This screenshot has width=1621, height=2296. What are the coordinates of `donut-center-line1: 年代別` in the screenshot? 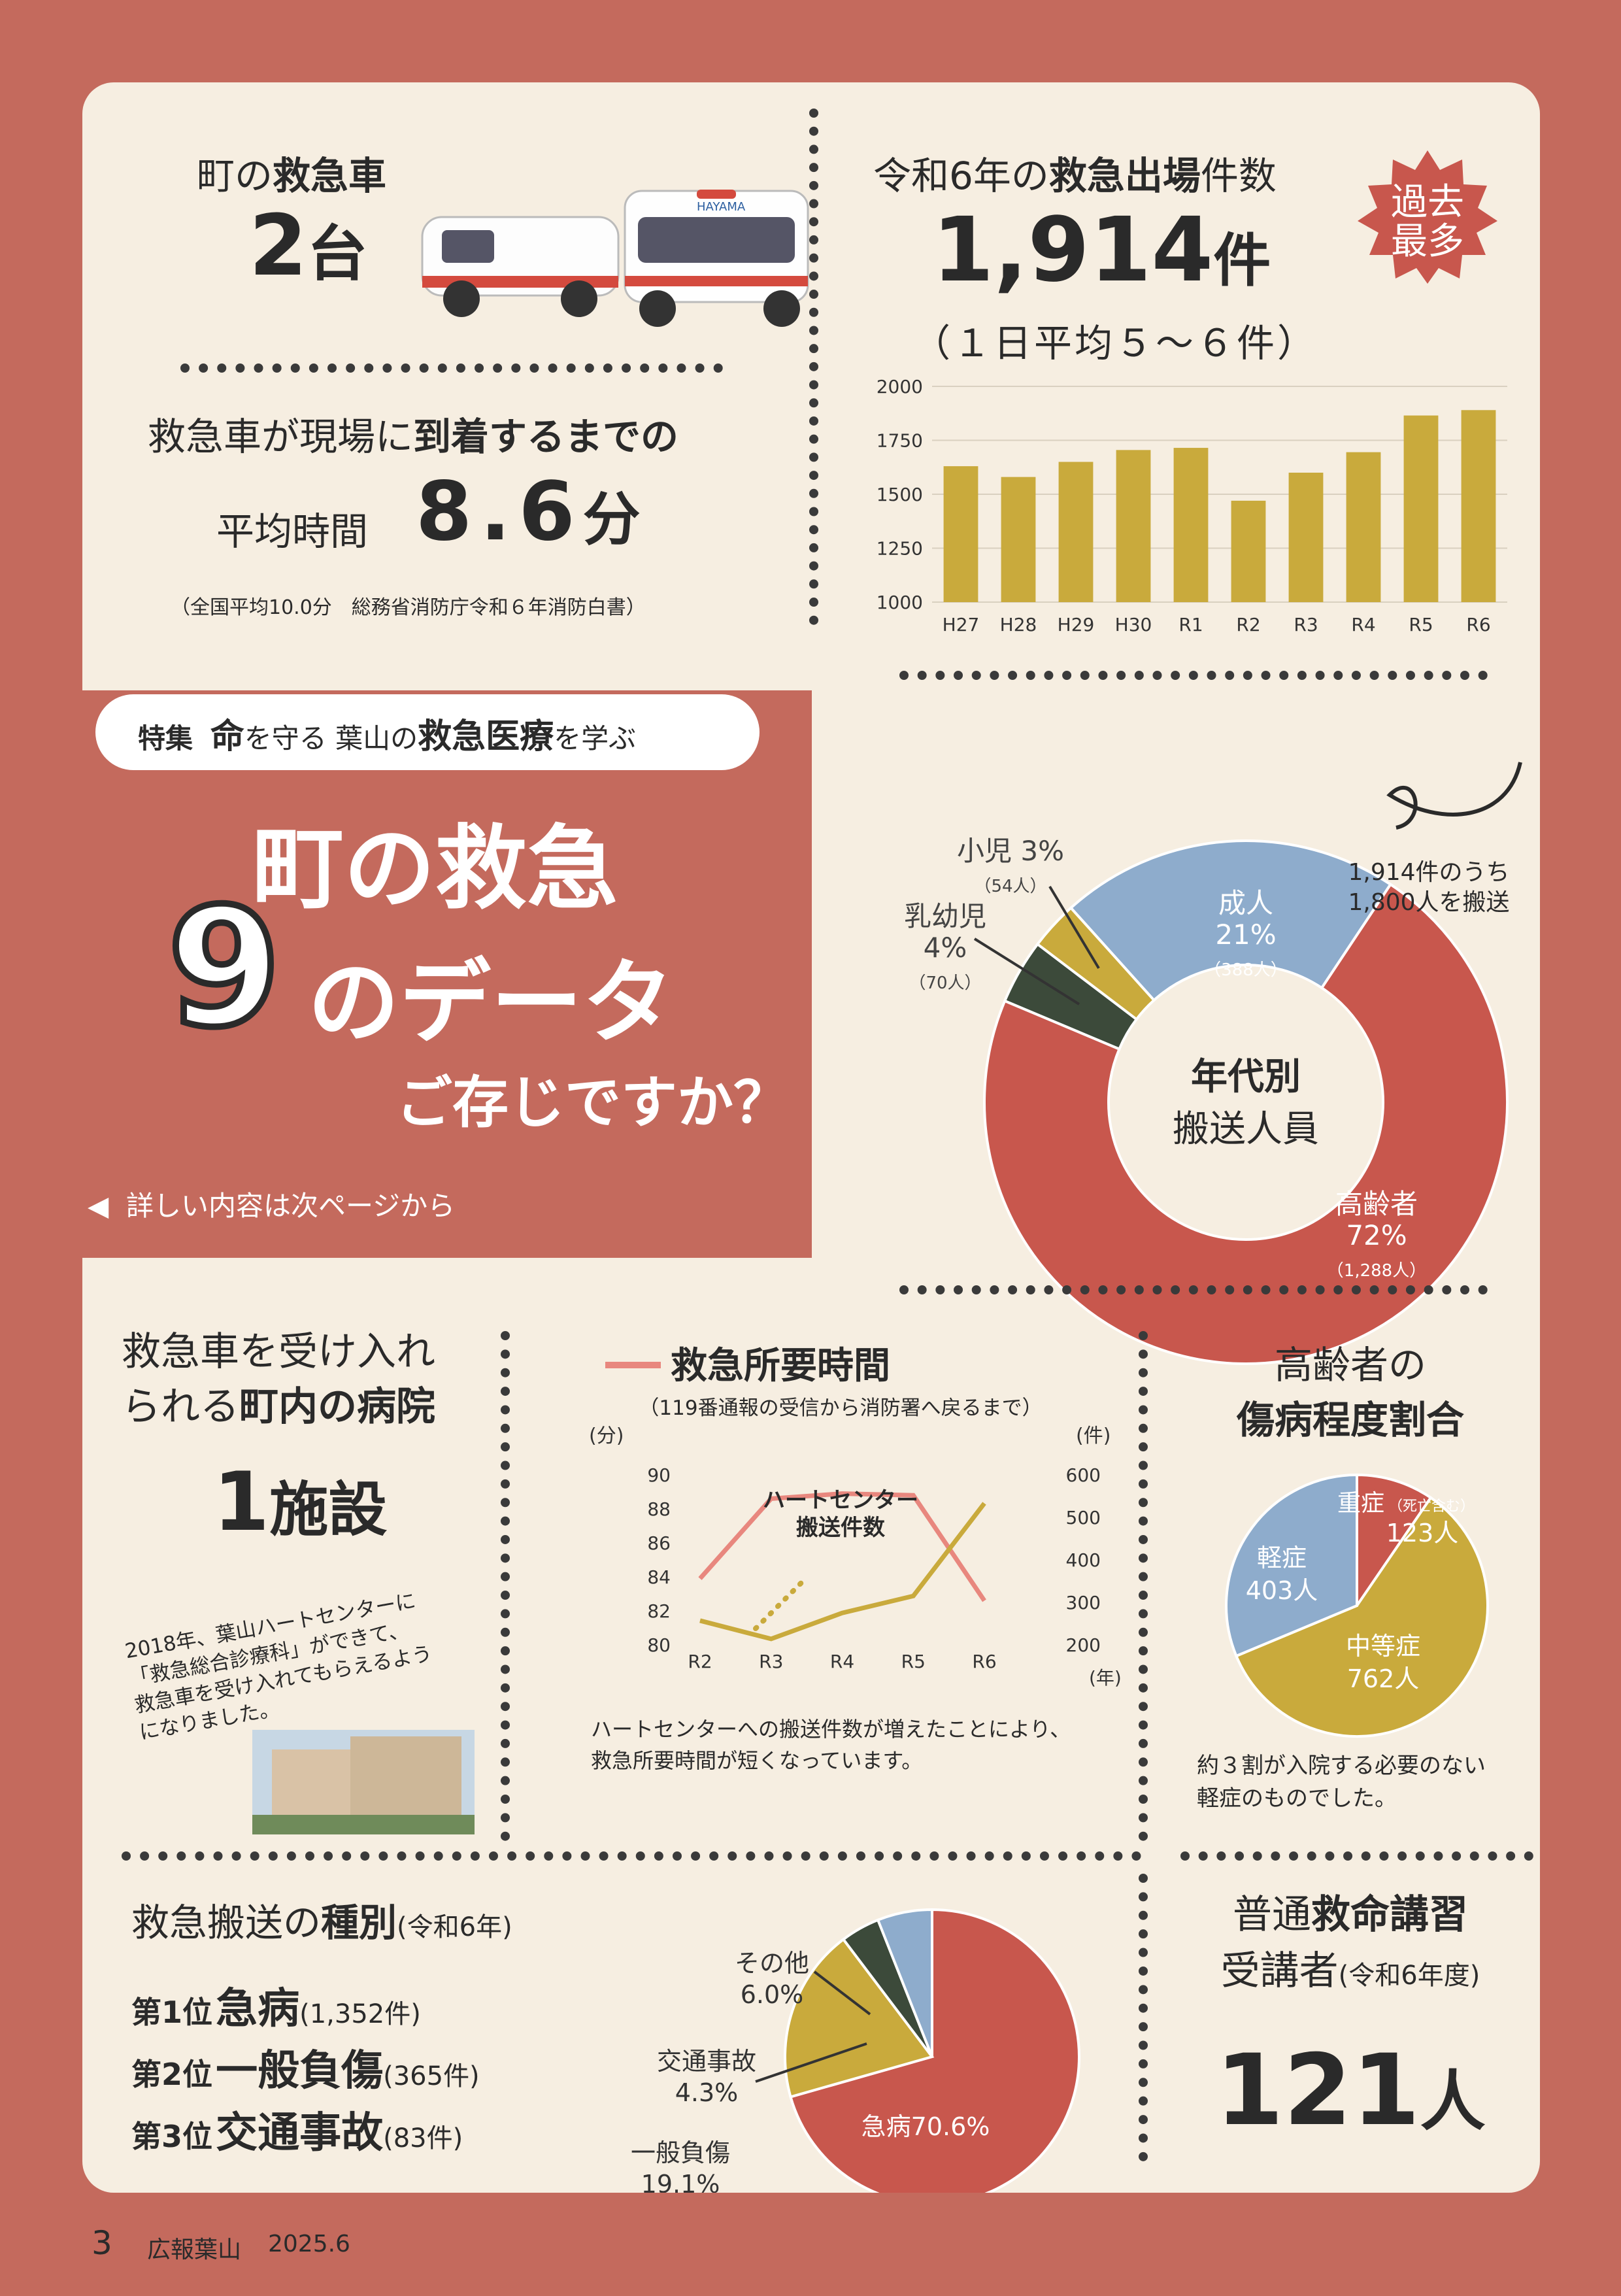 It's located at (1246, 1077).